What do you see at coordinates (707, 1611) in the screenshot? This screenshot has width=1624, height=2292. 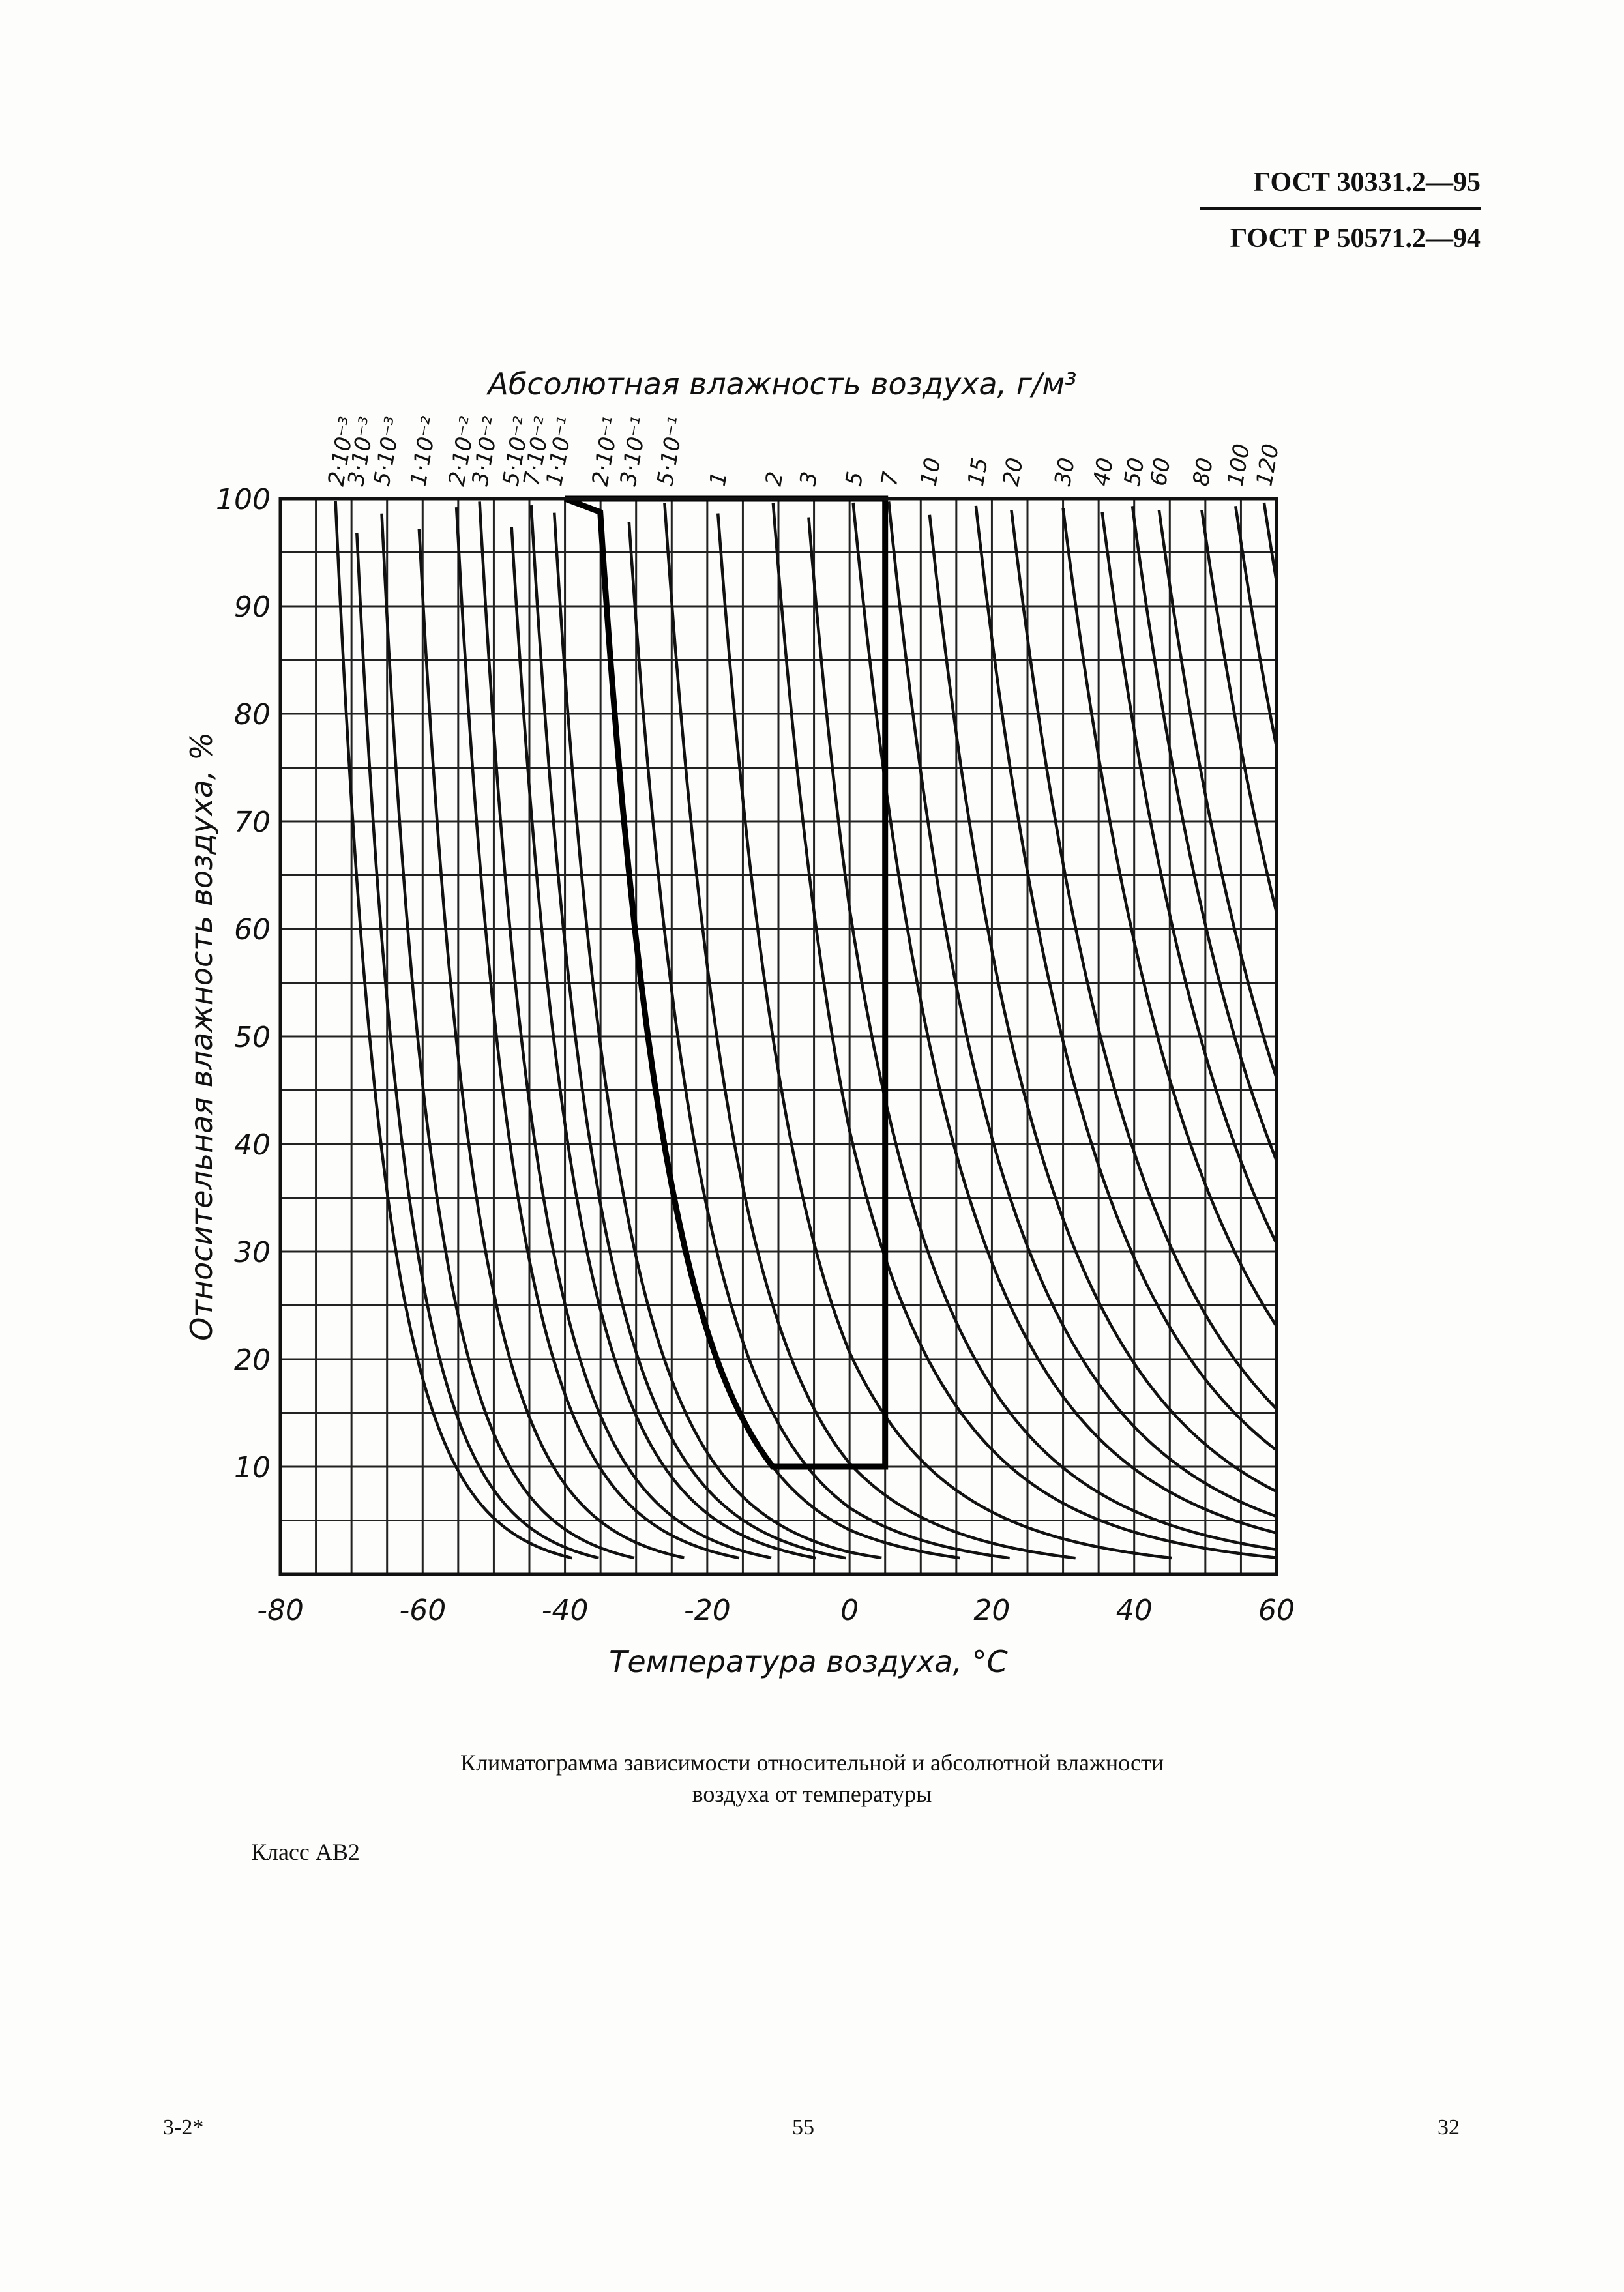 I see `x-tick-label: -20` at bounding box center [707, 1611].